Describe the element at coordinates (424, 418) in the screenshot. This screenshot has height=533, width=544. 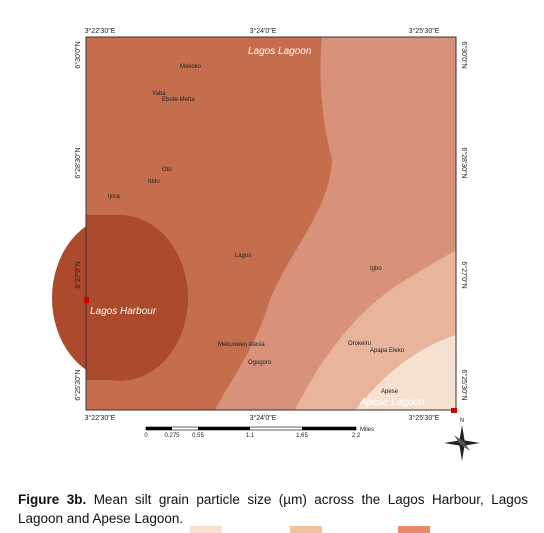
I see `bottom-tick-label: 3°25'30"E` at that location.